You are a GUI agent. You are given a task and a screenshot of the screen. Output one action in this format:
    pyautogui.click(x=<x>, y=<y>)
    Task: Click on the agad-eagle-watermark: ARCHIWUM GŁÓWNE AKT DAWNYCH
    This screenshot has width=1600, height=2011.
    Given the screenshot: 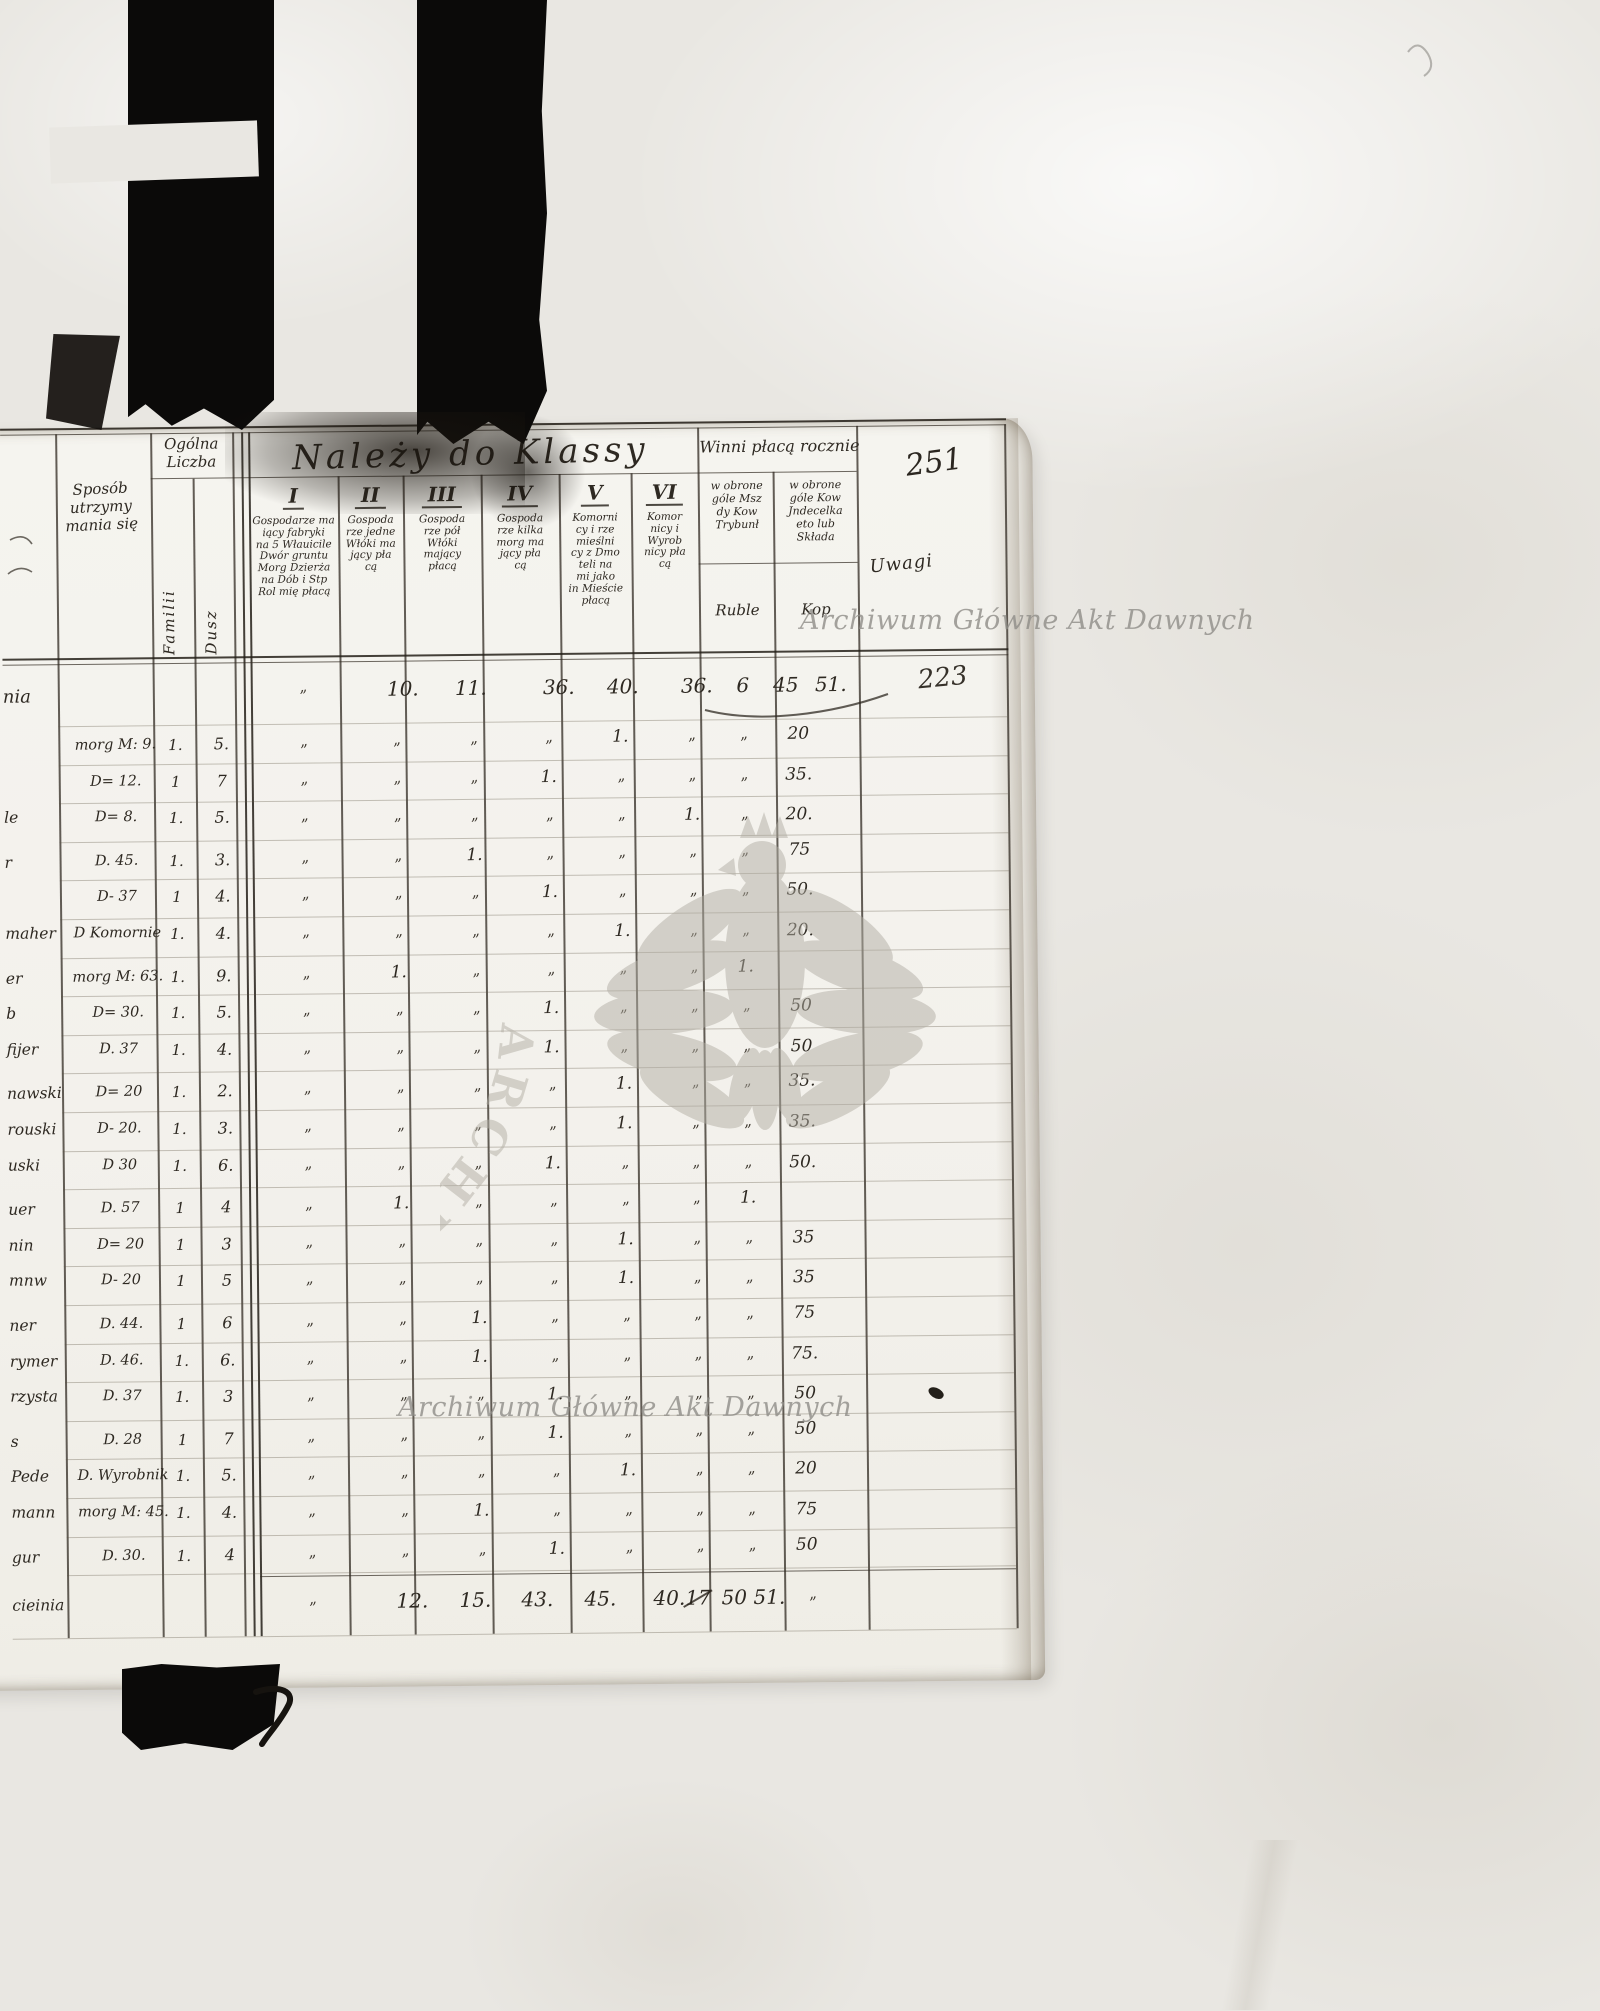 What is the action you would take?
    pyautogui.click(x=688, y=1015)
    